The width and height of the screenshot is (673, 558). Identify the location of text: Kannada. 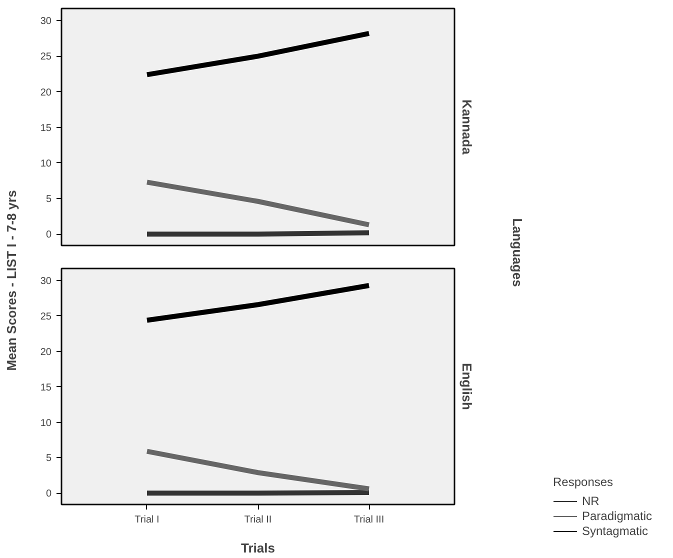
(467, 128).